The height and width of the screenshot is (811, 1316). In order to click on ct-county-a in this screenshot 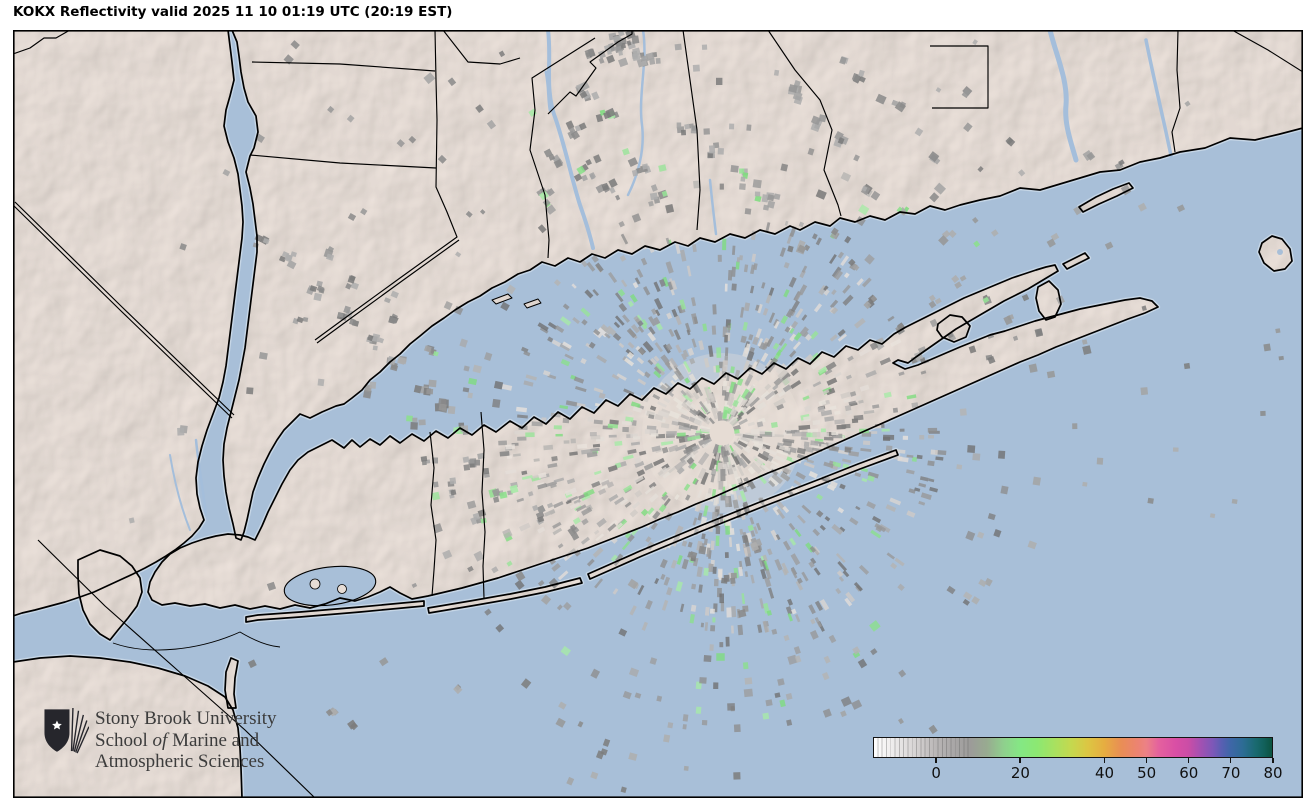, I will do `click(481, 47)`.